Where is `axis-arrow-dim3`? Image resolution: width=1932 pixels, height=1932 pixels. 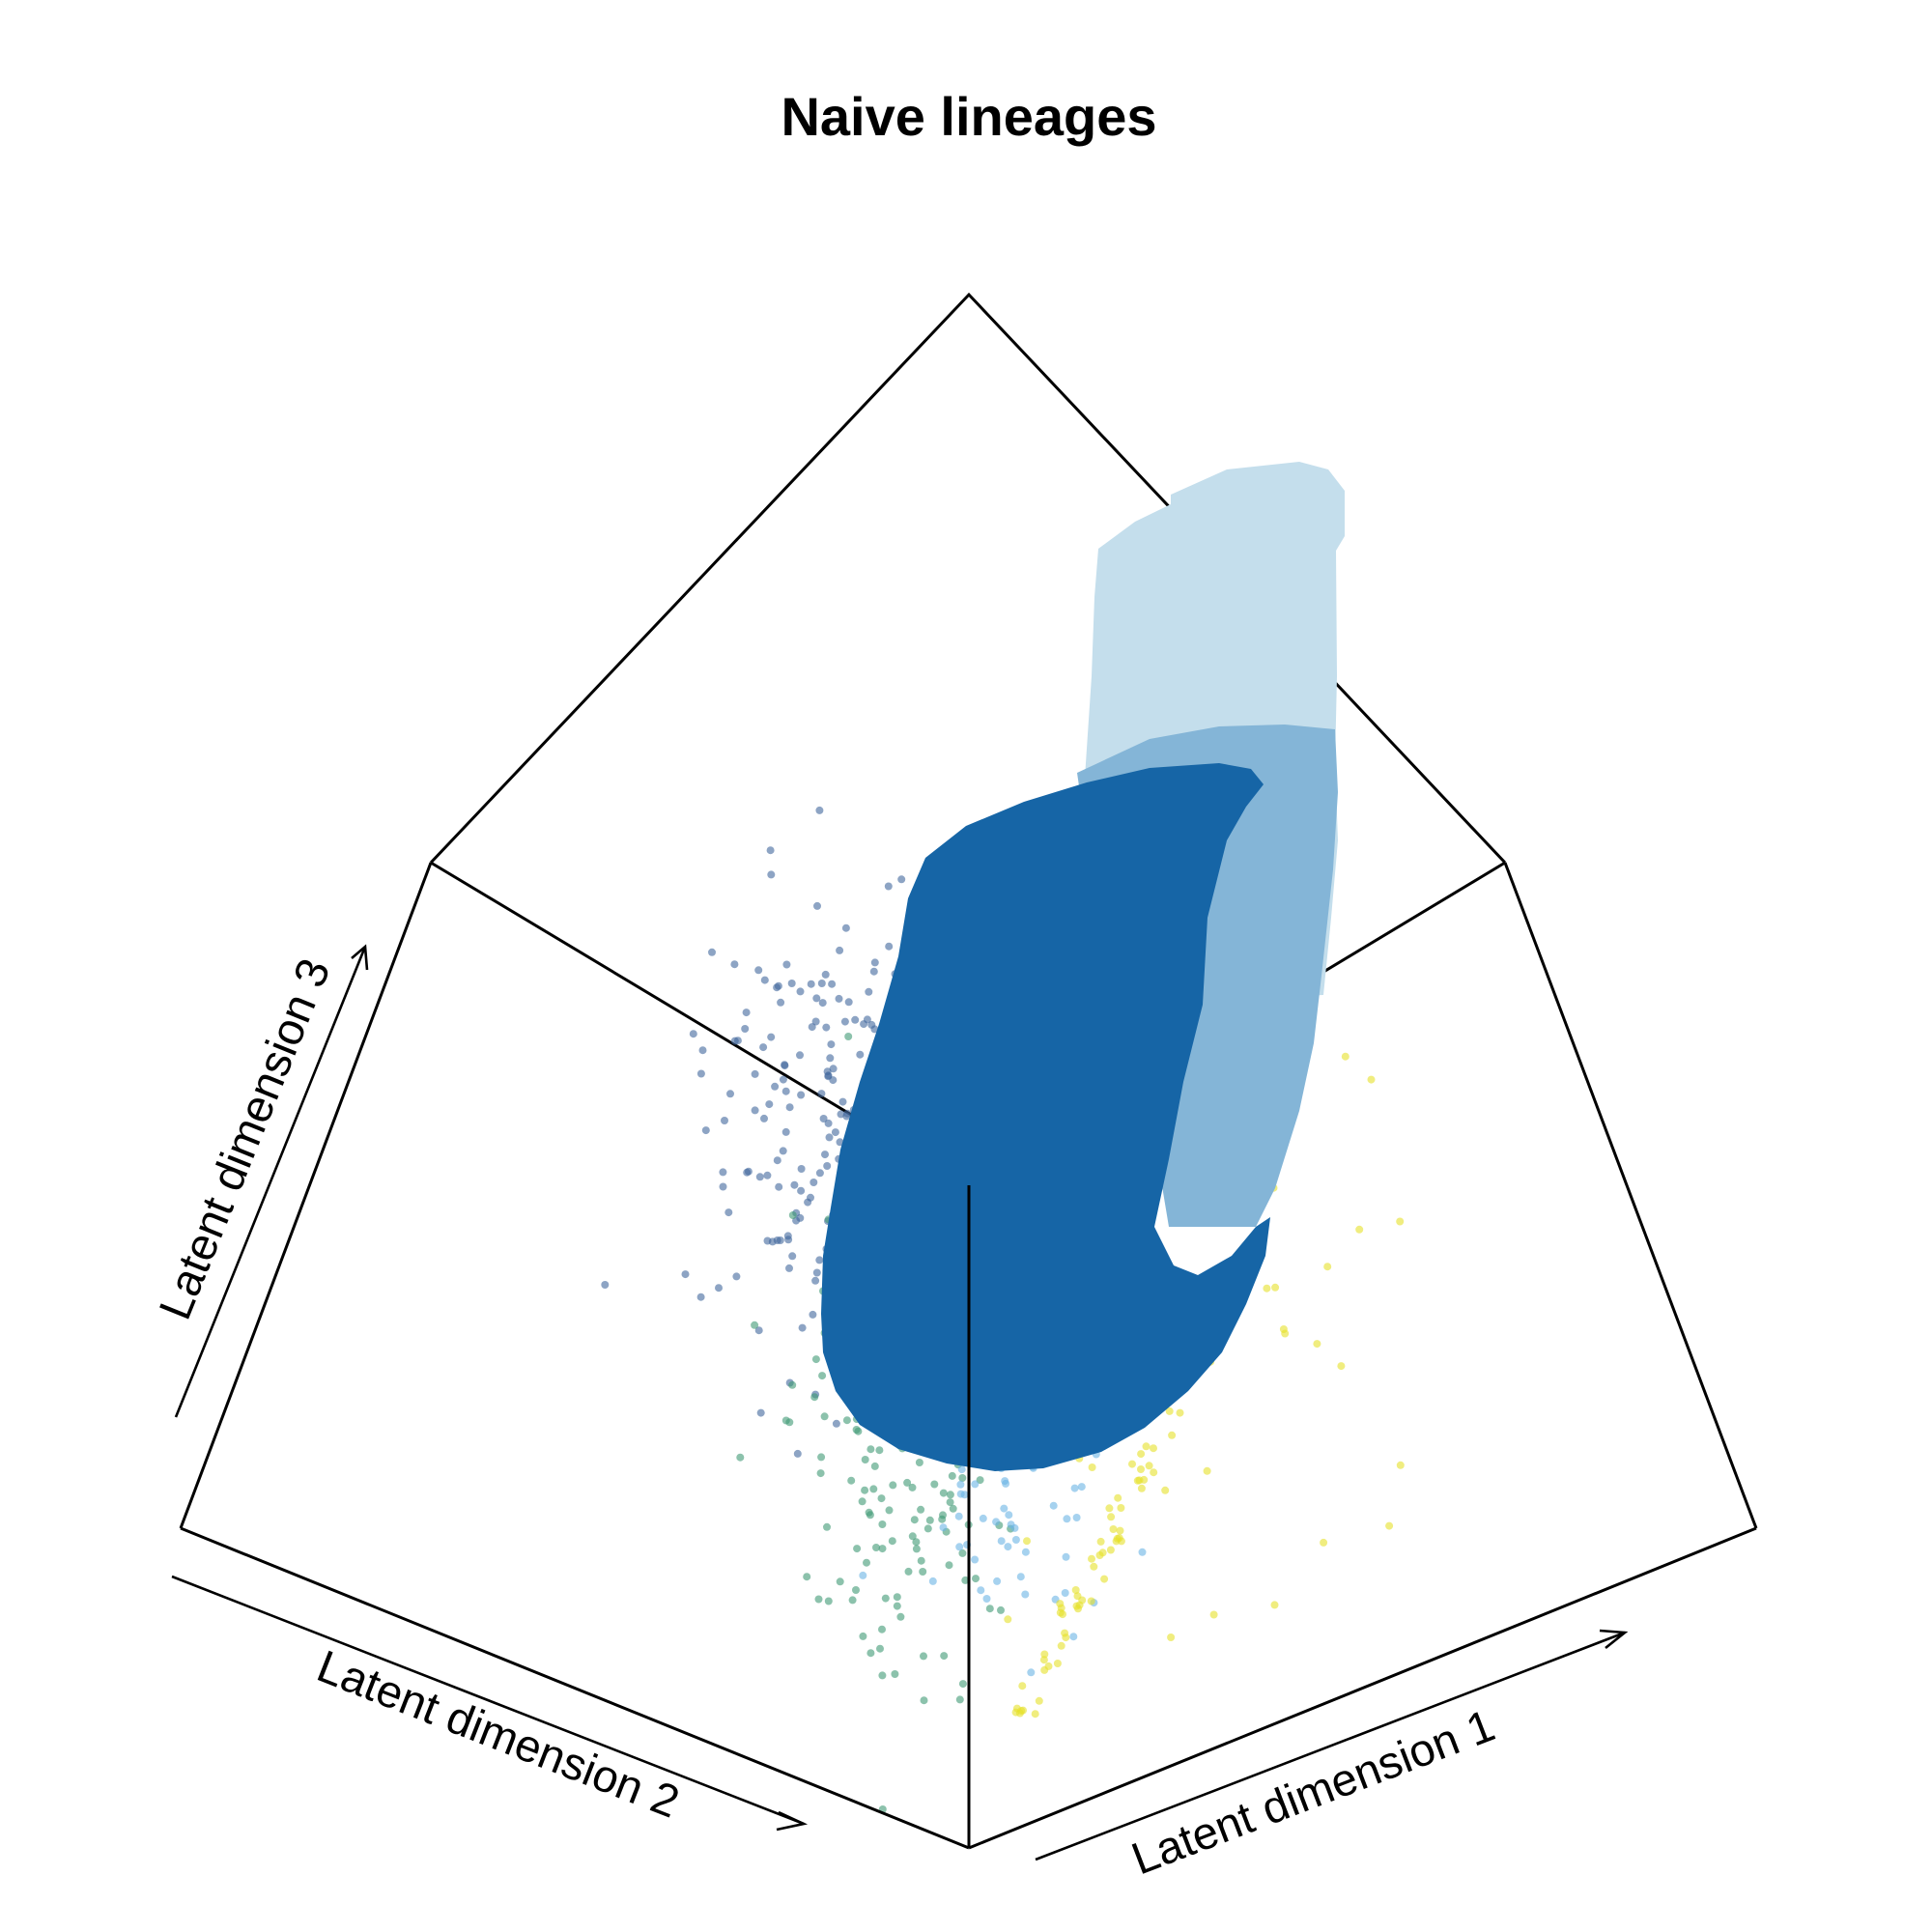 axis-arrow-dim3 is located at coordinates (271, 1181).